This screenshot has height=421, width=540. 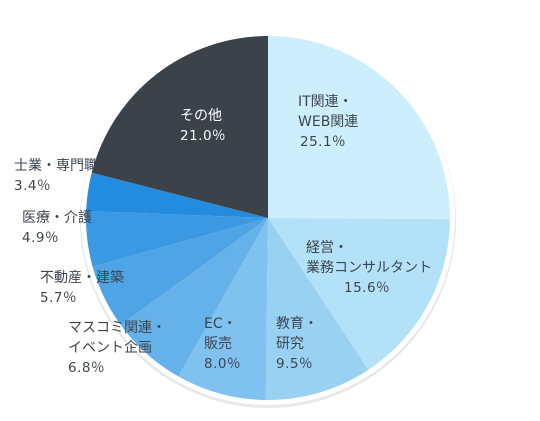 What do you see at coordinates (177, 239) in the screenshot?
I see `slice-medical` at bounding box center [177, 239].